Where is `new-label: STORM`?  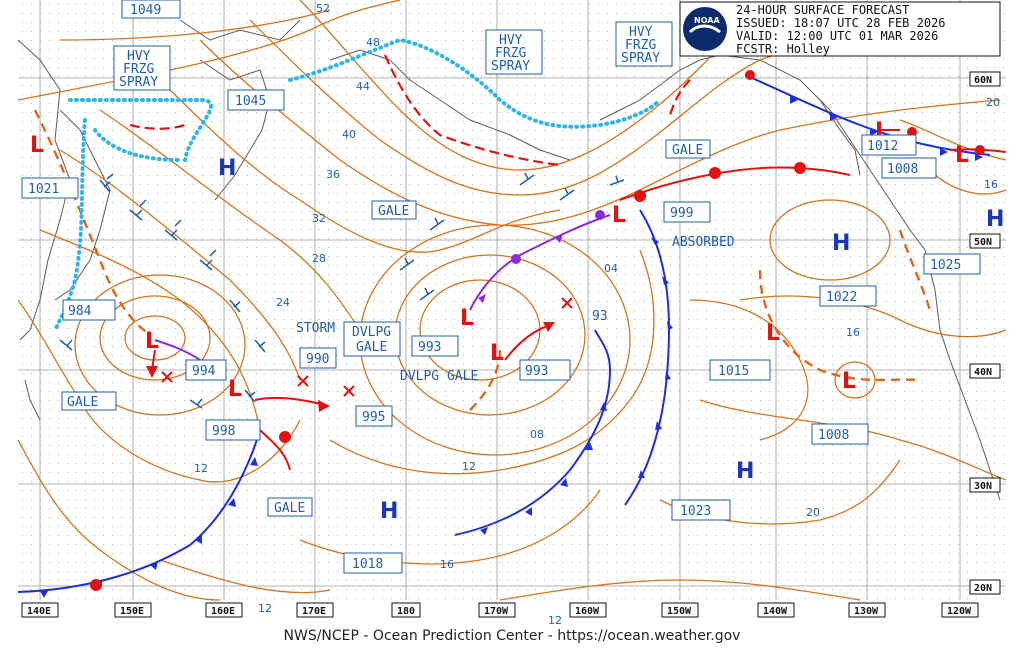
new-label: STORM is located at coordinates (315, 328).